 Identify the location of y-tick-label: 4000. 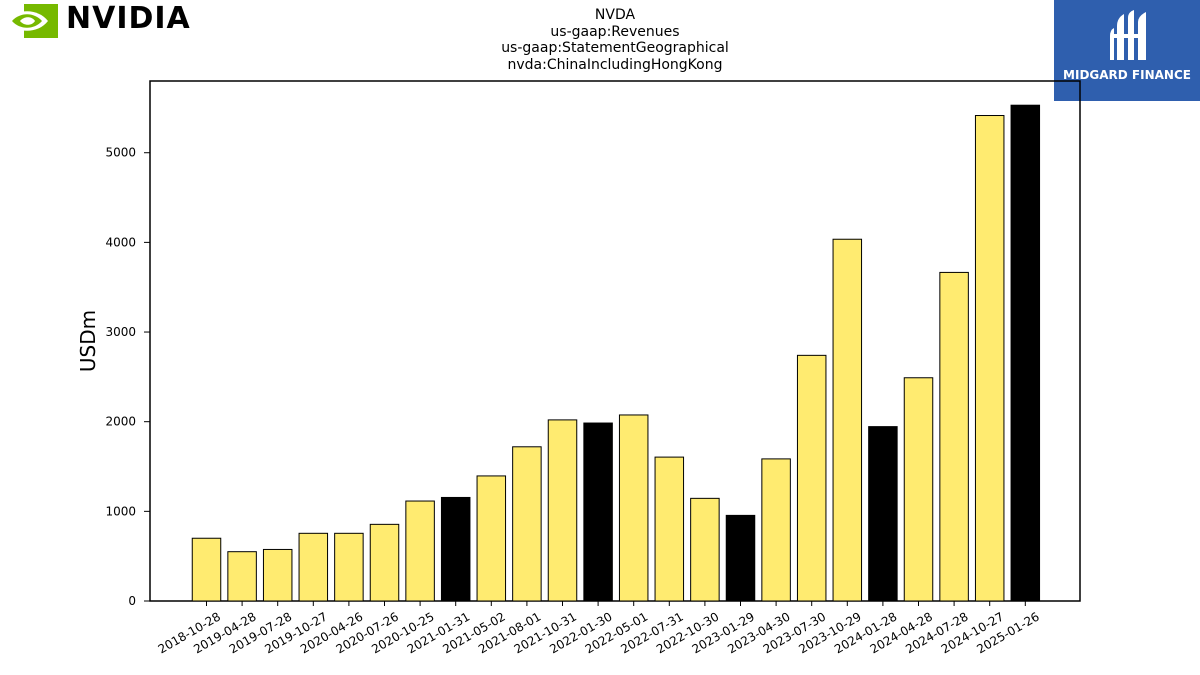
(120, 242).